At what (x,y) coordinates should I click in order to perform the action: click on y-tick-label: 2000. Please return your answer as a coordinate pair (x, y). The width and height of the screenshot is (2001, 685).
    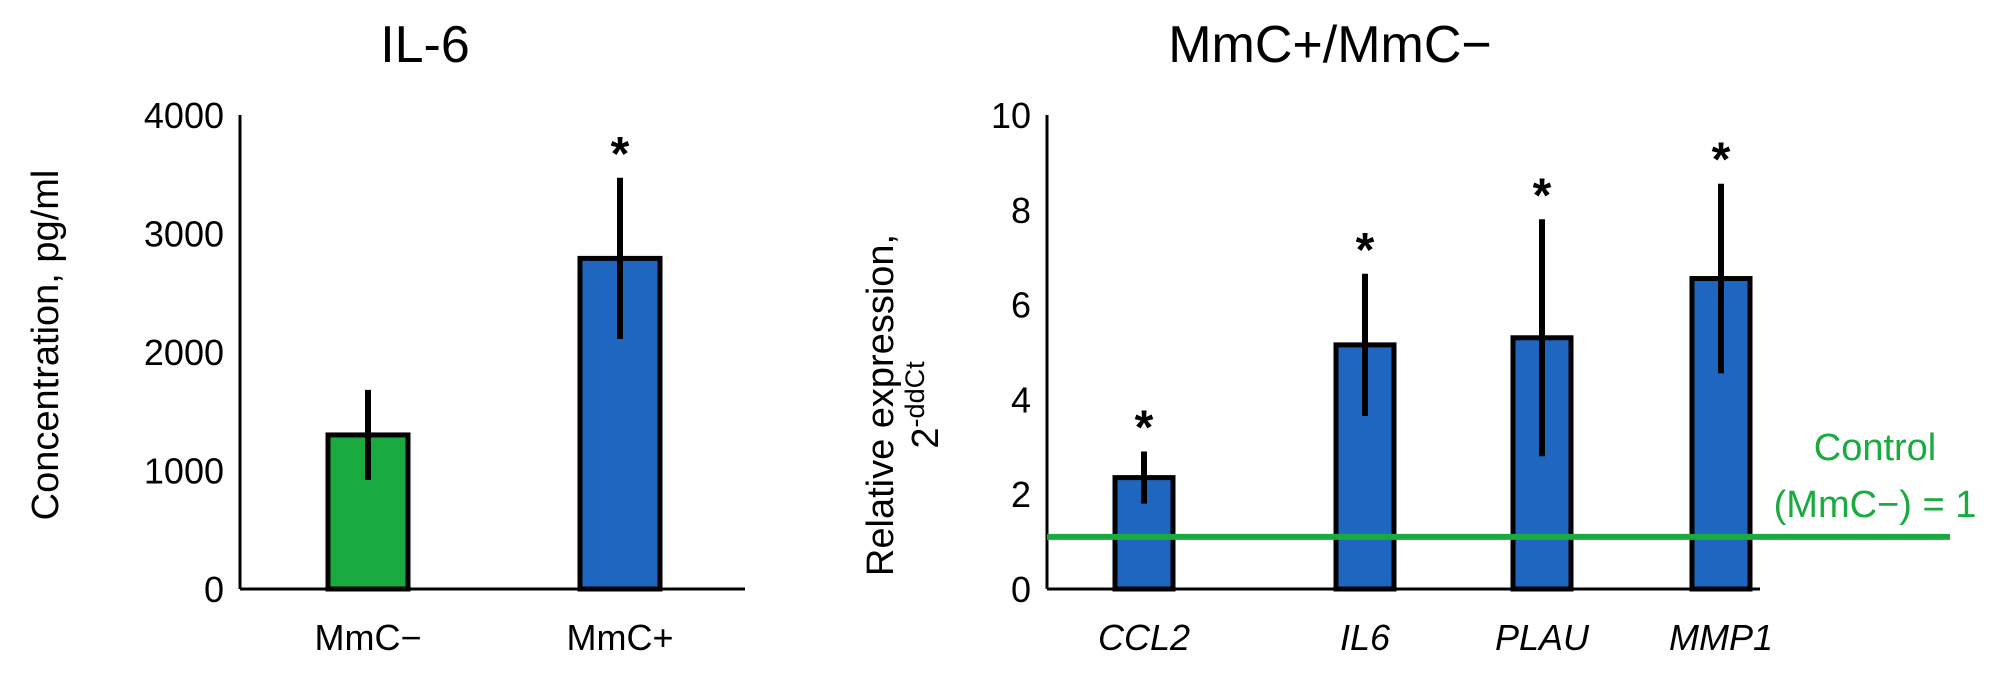
    Looking at the image, I should click on (184, 352).